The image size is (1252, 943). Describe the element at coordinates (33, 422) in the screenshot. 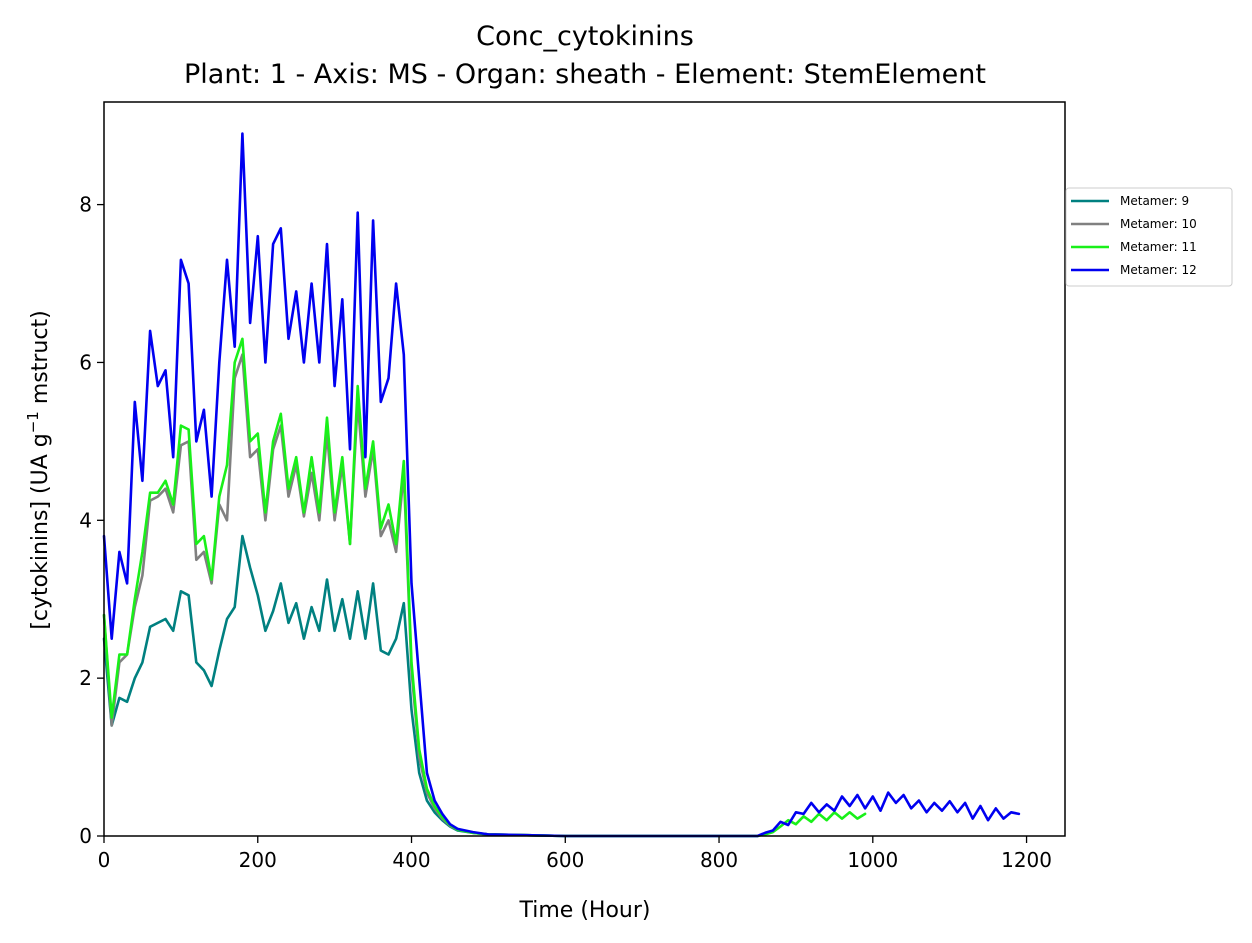

I see `y-axis-label-exponent: −1` at that location.